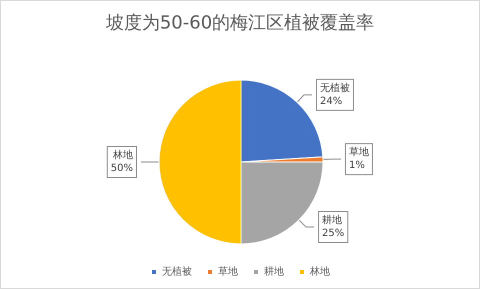 This screenshot has width=480, height=289. Describe the element at coordinates (356, 166) in the screenshot. I see `data-label: 1%` at that location.